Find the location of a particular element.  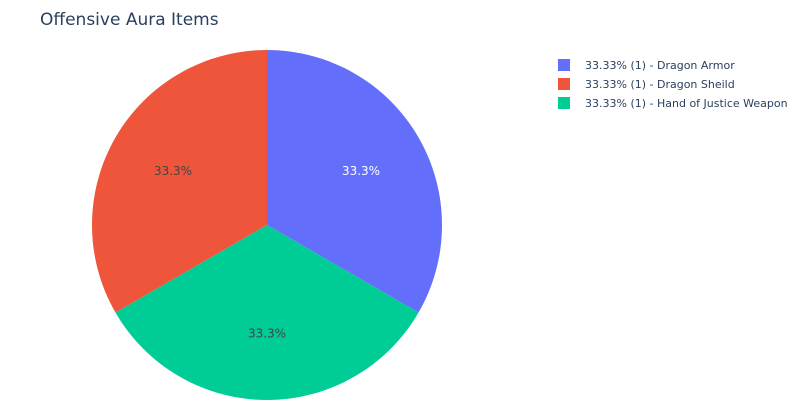

pie-slice-labels: 33.3% 33.3% 33.3% is located at coordinates (267, 252).